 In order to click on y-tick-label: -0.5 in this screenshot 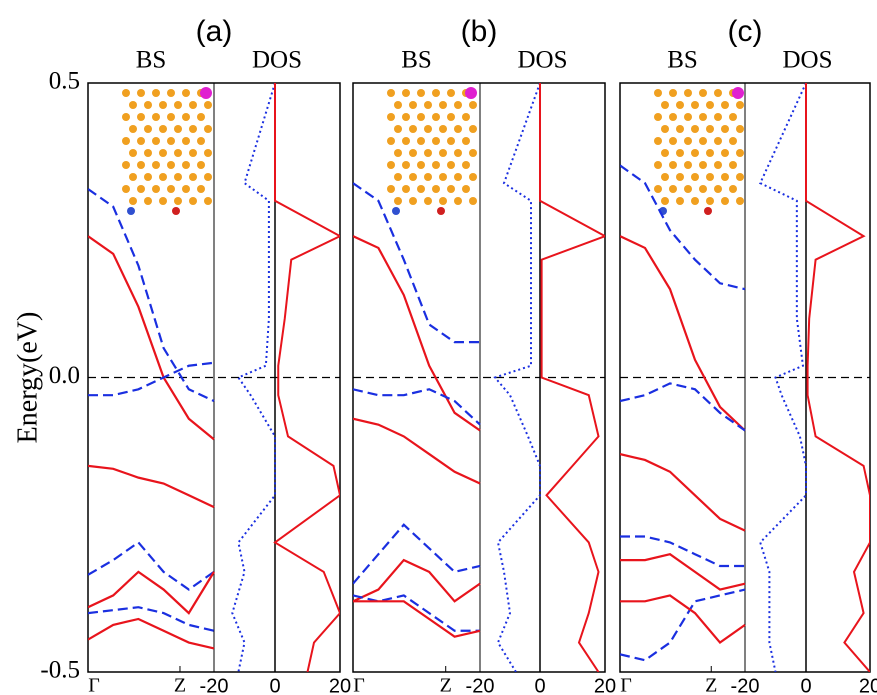, I will do `click(60, 670)`.